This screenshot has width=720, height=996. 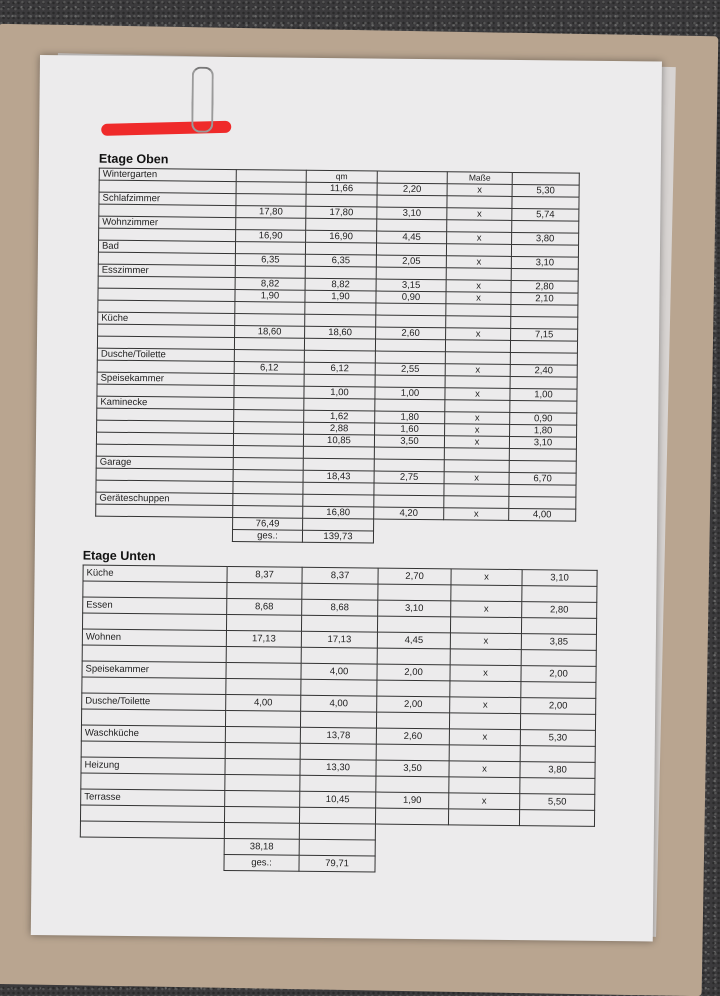 I want to click on room-label: Küche, so click(x=155, y=573).